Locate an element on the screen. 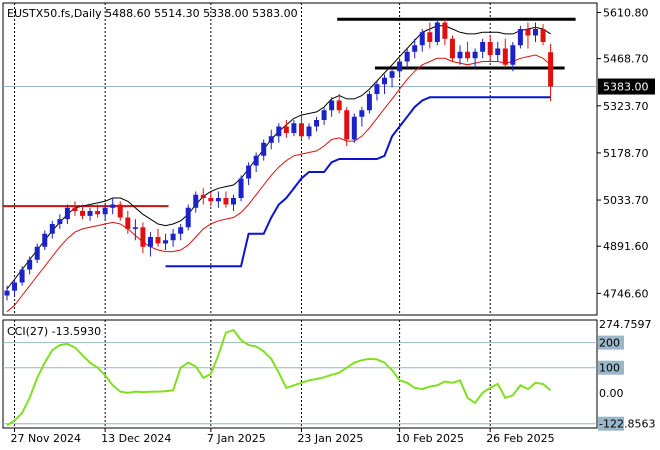 The image size is (660, 450). x-tick-label: 23 Jan 2025 is located at coordinates (330, 438).